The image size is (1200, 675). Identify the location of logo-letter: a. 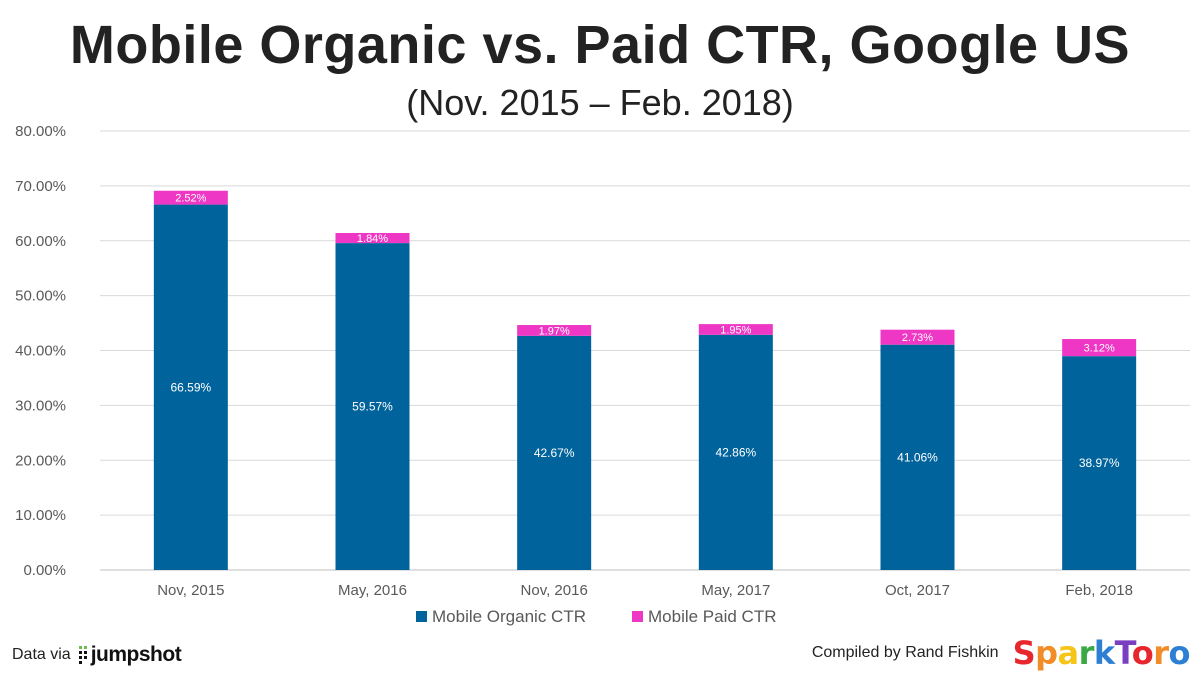
(1068, 653).